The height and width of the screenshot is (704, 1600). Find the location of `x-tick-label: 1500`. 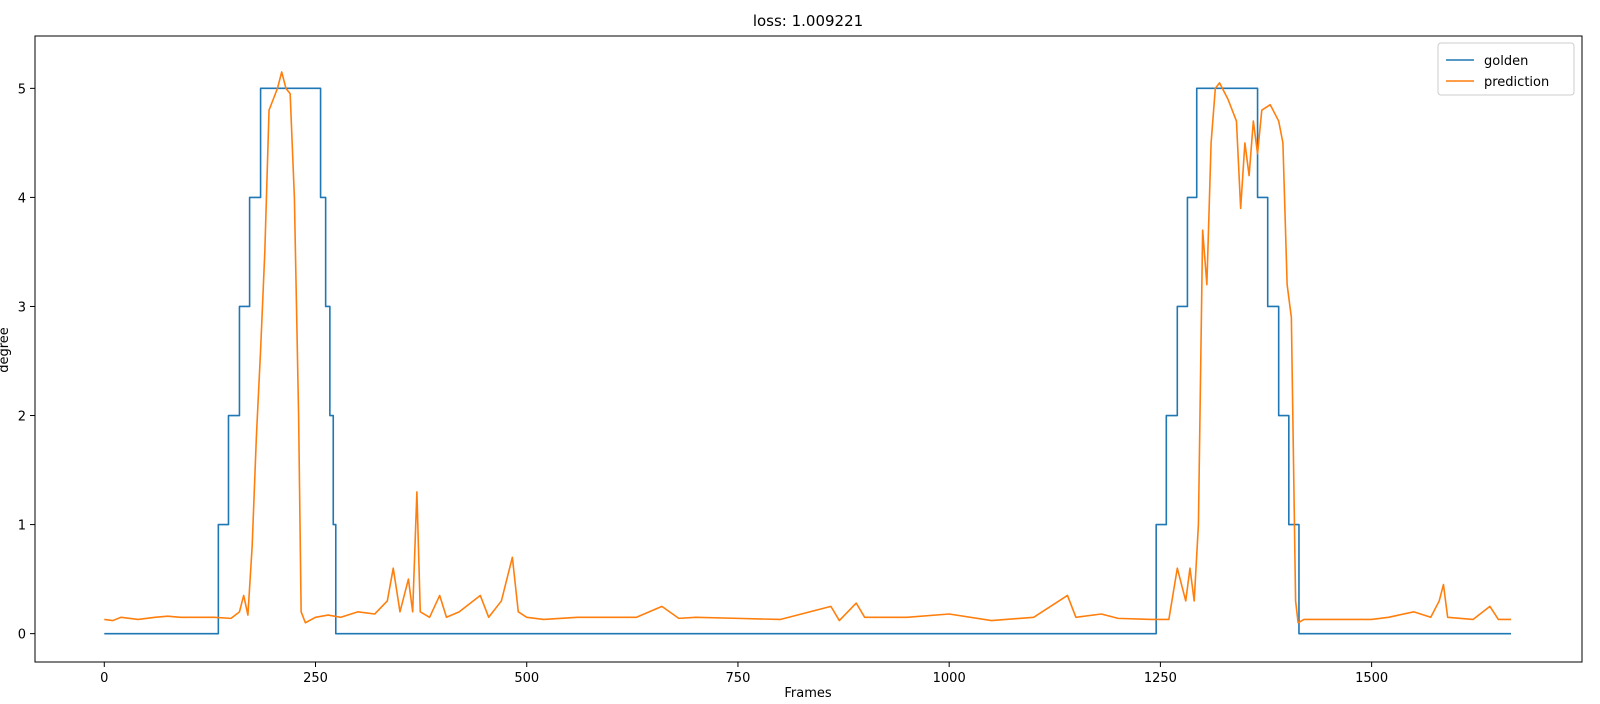

x-tick-label: 1500 is located at coordinates (1371, 678).